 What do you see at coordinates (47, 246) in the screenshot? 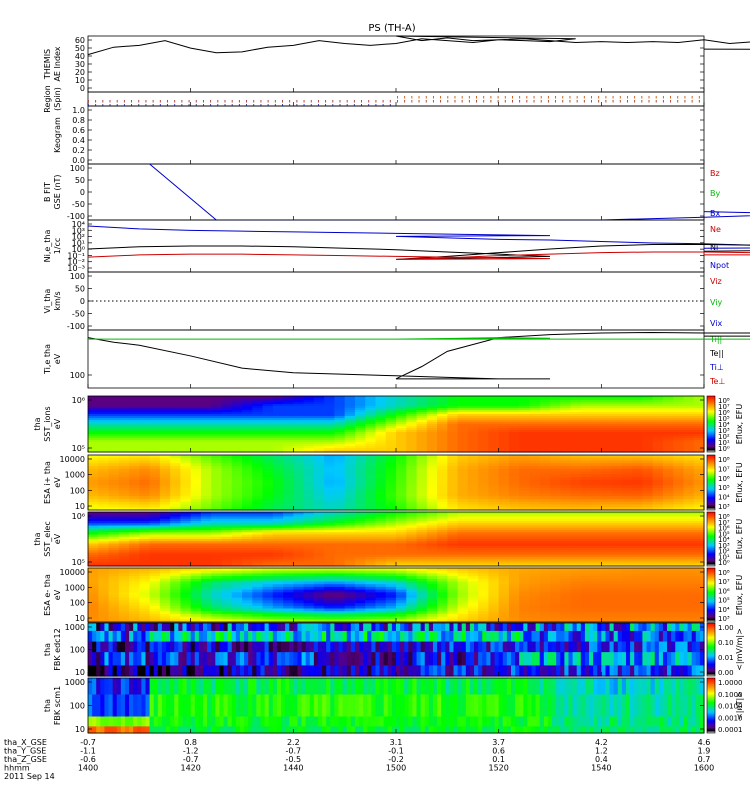
I see `panel-4-ylabel: Ni,e_tha` at bounding box center [47, 246].